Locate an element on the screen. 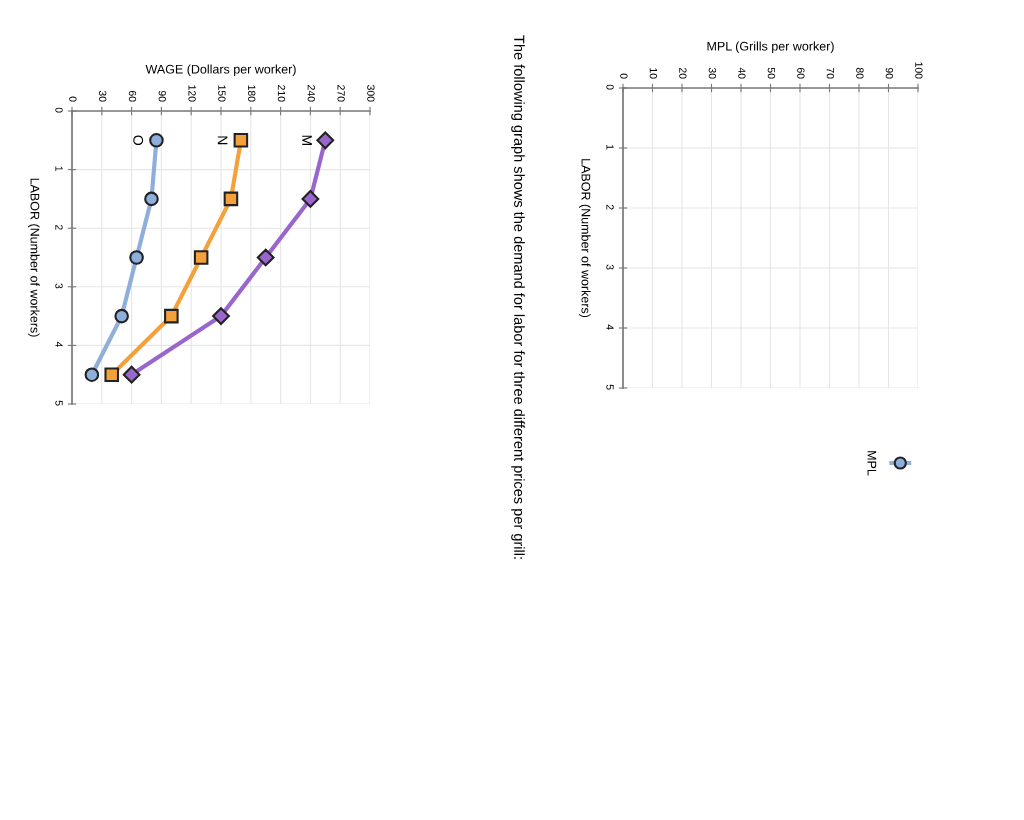 The height and width of the screenshot is (820, 1024). x-tick-label: 300 is located at coordinates (371, 93).